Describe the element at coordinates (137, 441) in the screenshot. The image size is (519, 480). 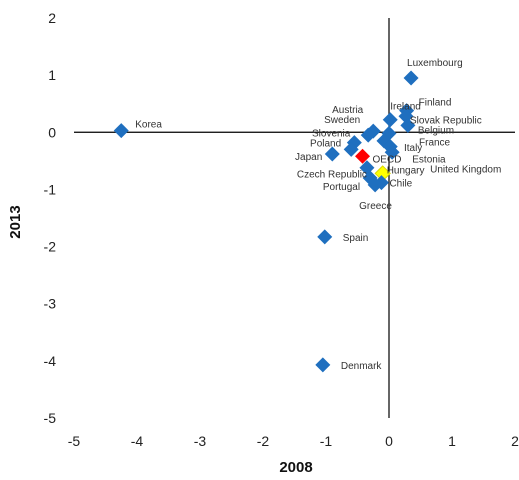
I see `x-tick-label: -4` at that location.